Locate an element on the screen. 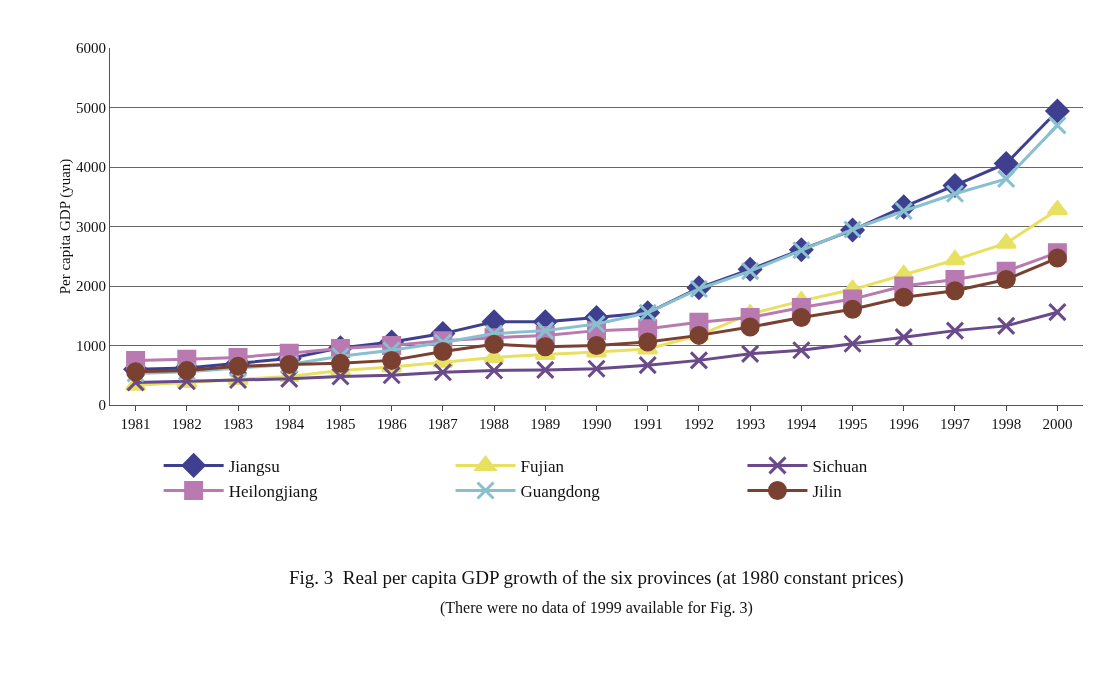 The height and width of the screenshot is (677, 1093). text: (There were no data of 1999 available for Fig. 3) is located at coordinates (596, 608).